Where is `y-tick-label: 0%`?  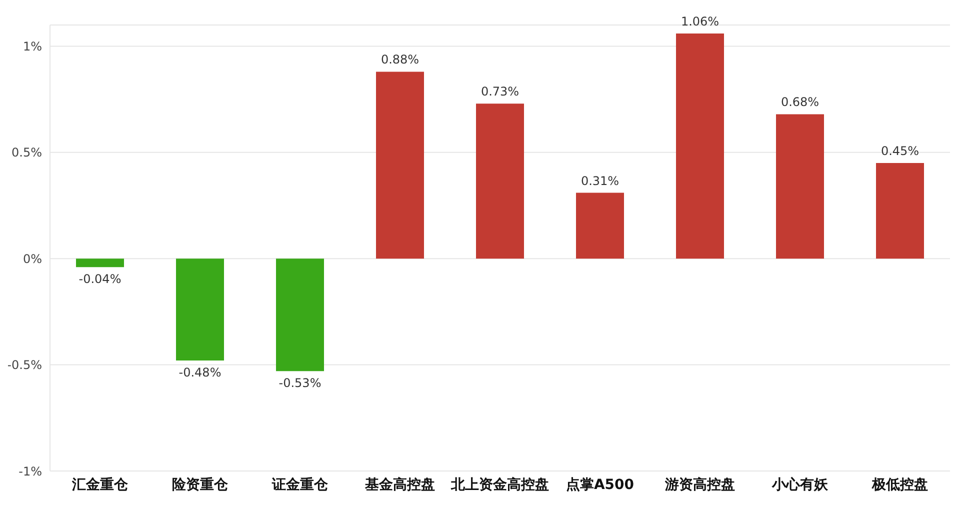
y-tick-label: 0% is located at coordinates (32, 259).